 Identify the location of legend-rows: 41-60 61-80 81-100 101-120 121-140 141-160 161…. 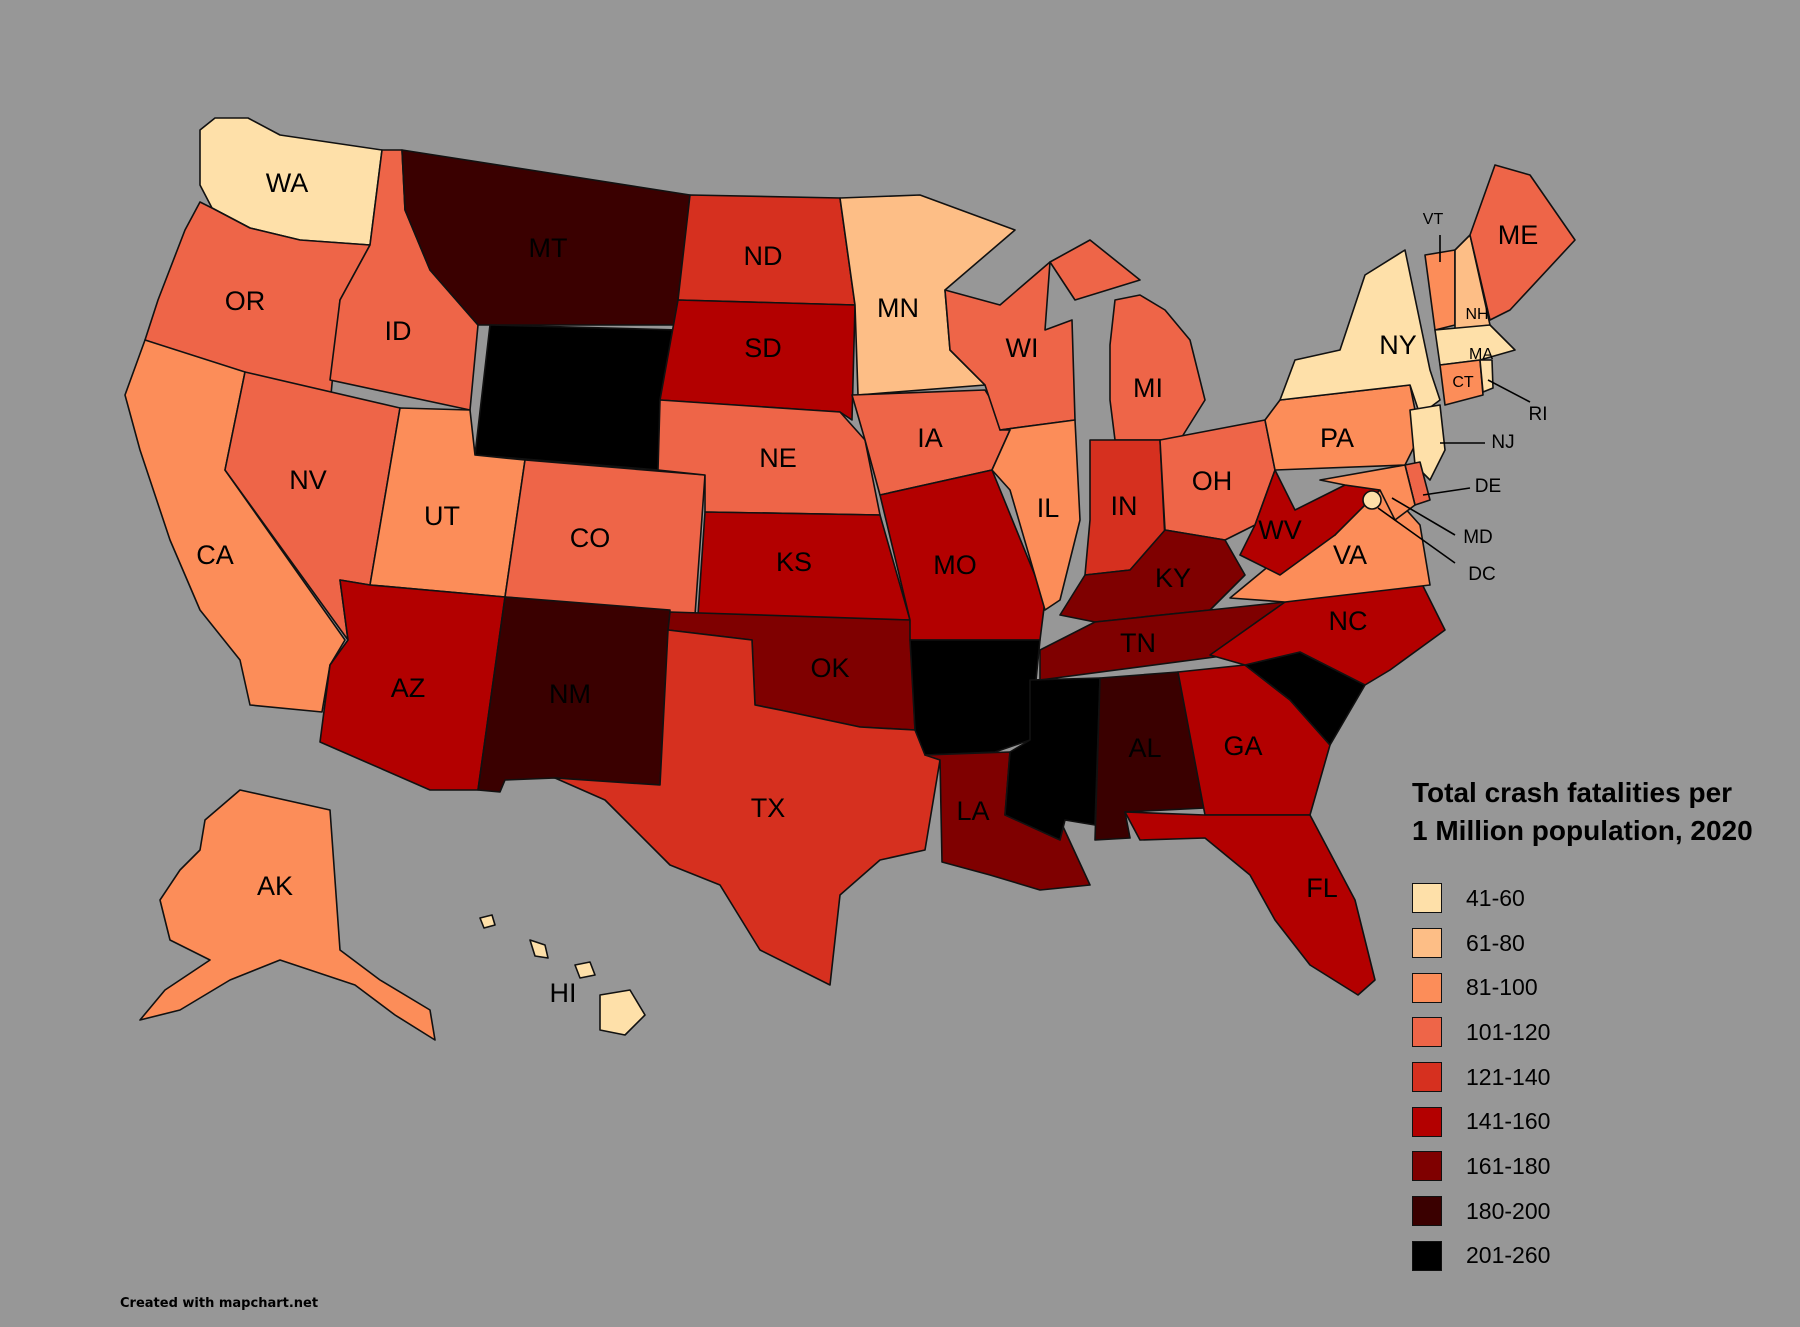
(1602, 1077).